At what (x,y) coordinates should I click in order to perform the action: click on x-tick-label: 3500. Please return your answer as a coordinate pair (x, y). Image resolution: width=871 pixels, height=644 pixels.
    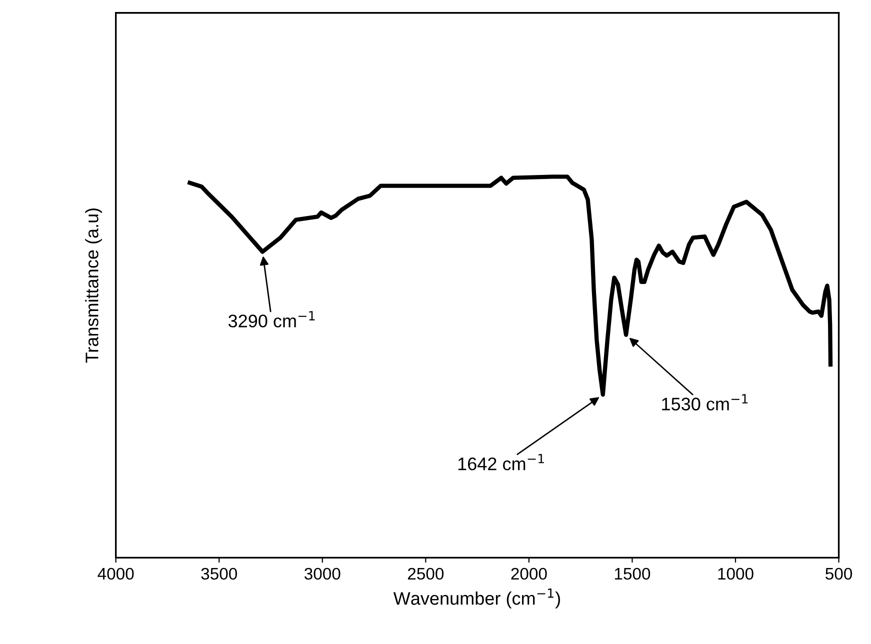
    Looking at the image, I should click on (219, 574).